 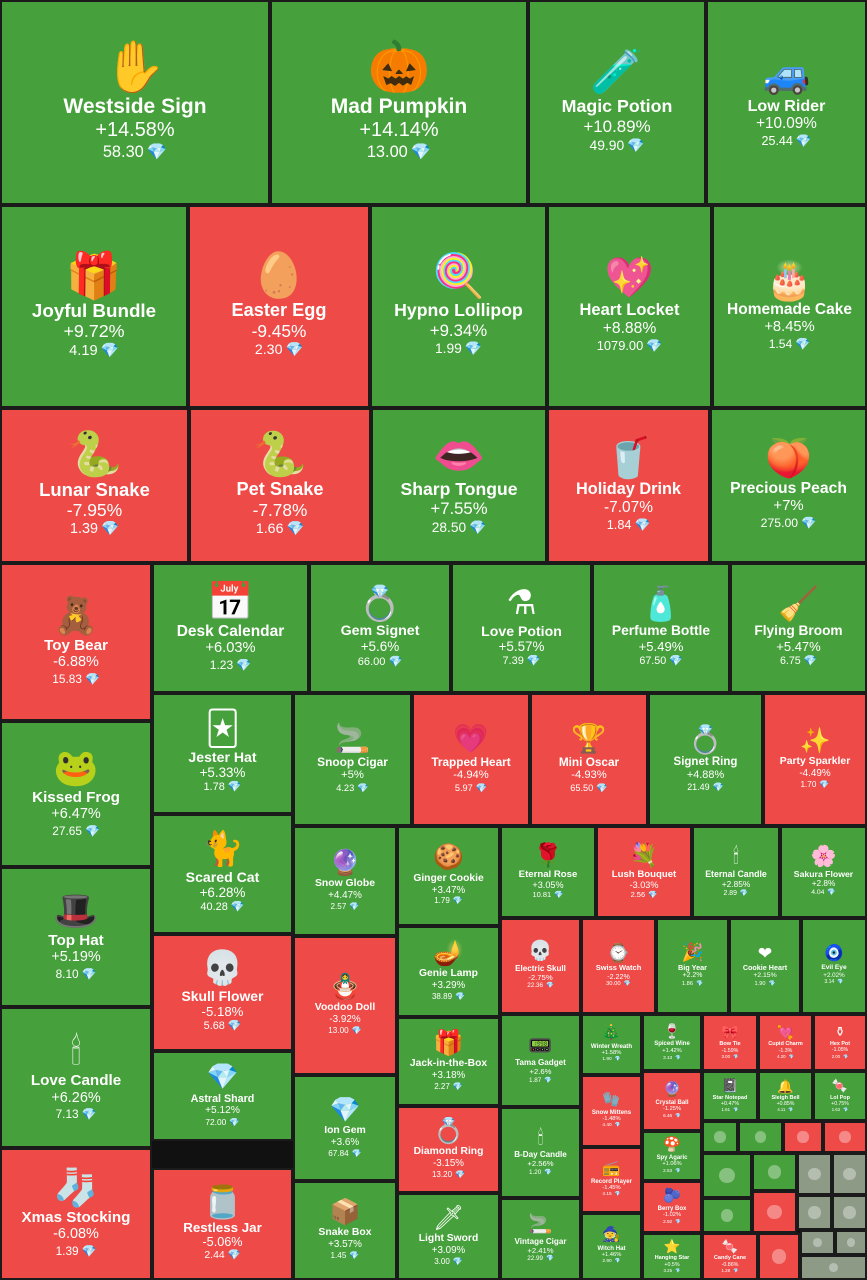 I want to click on tile-evil-eye: 🧿 Evil Eye +2.02% 3.14 💎, so click(x=834, y=966).